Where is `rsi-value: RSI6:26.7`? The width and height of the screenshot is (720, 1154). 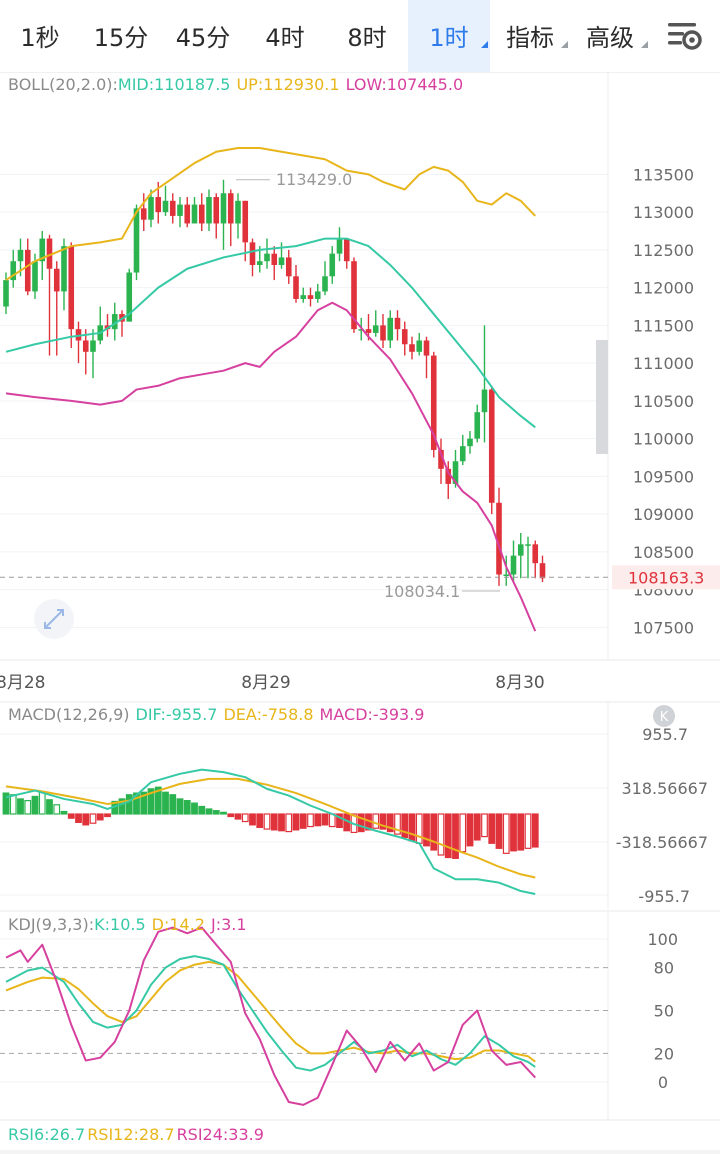
rsi-value: RSI6:26.7 is located at coordinates (46, 1134).